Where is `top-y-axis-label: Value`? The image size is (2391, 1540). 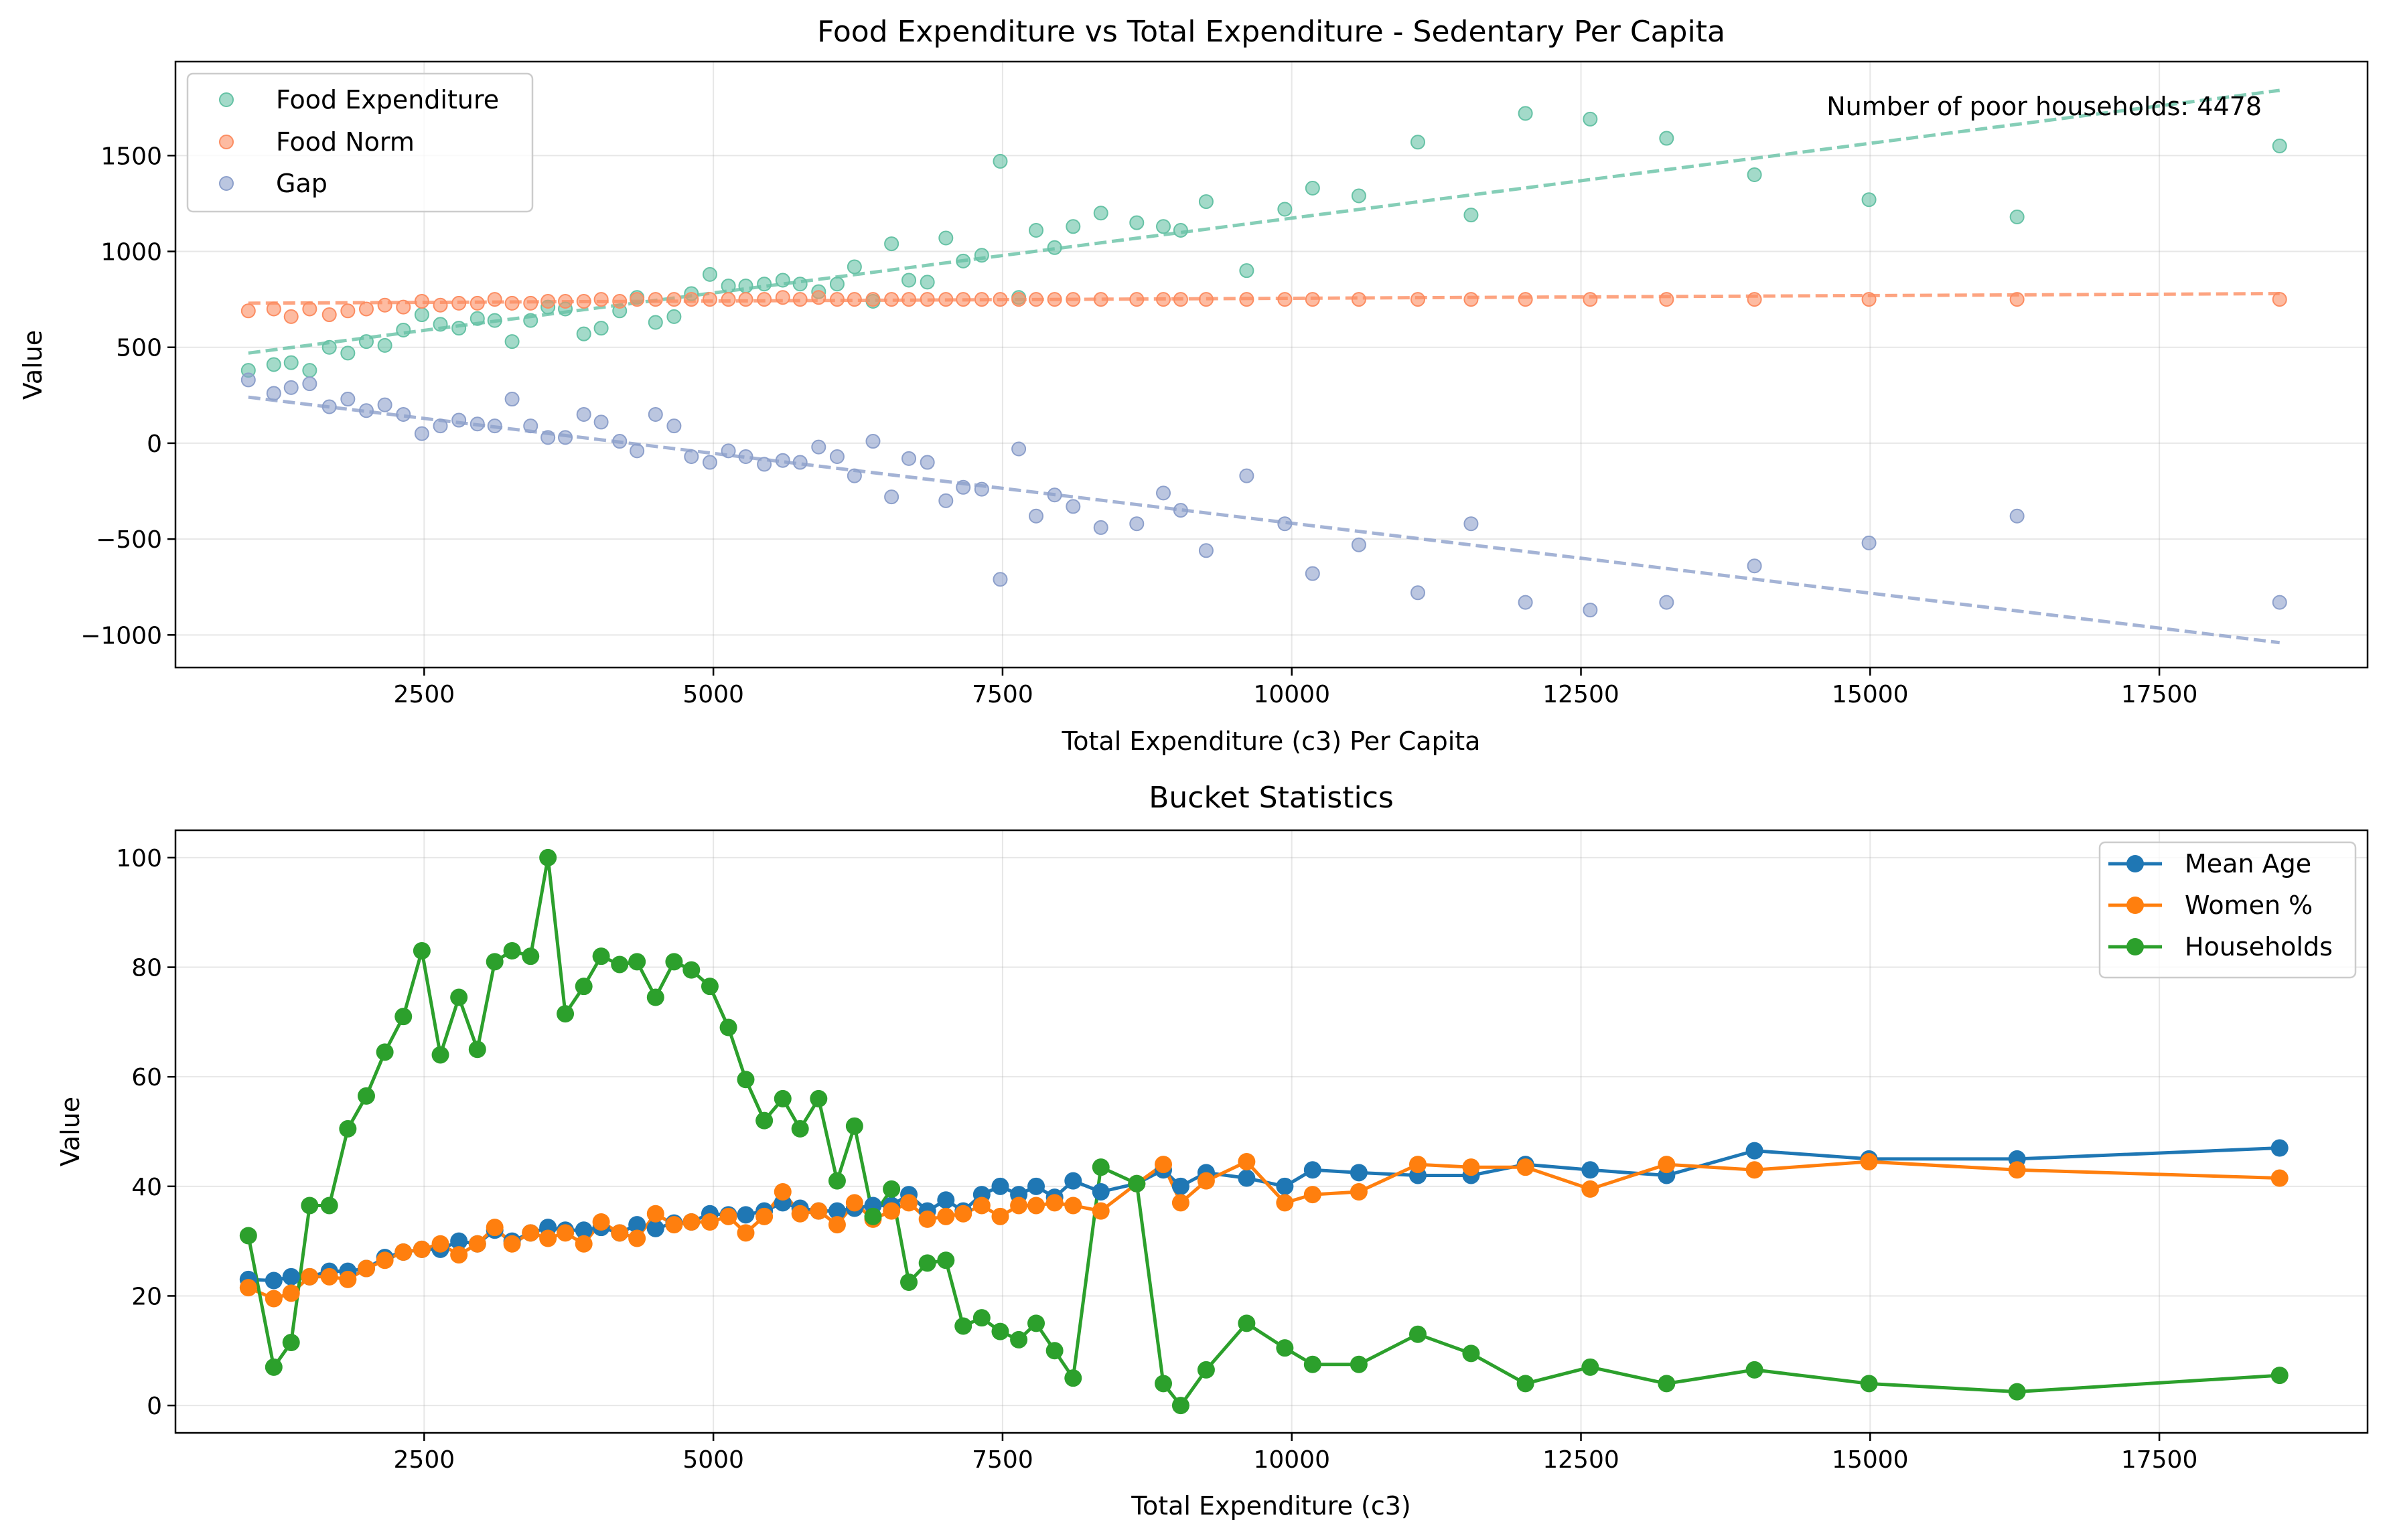 top-y-axis-label: Value is located at coordinates (33, 365).